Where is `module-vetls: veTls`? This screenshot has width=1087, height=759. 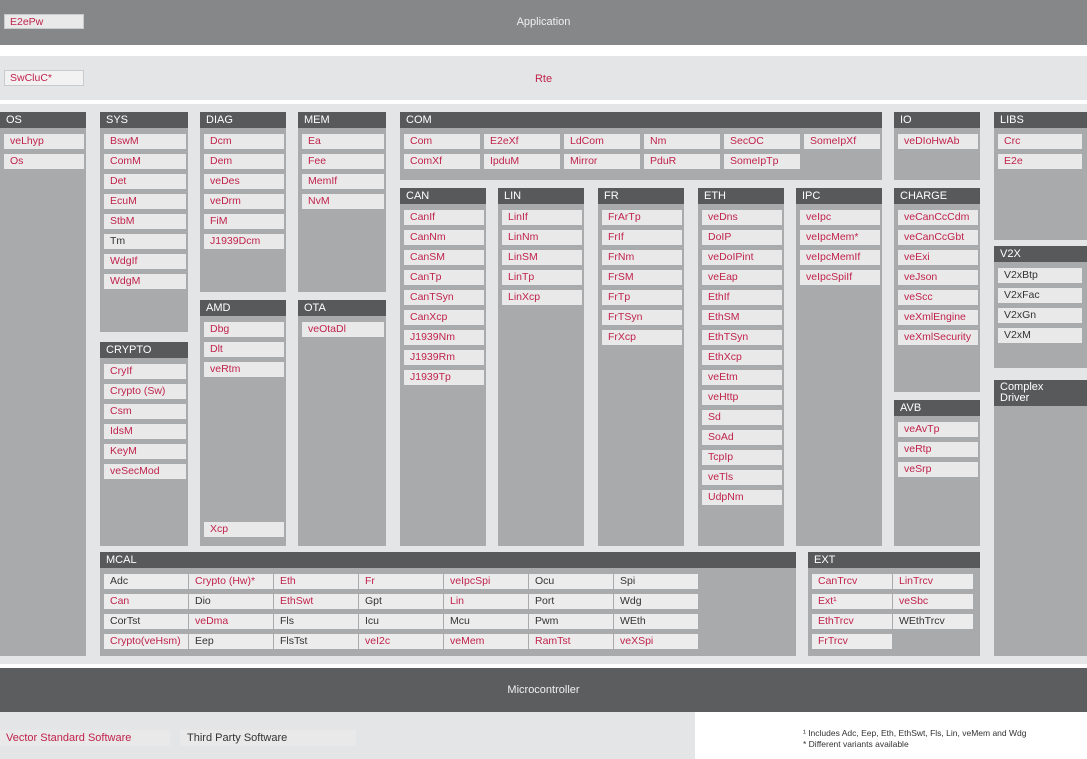 module-vetls: veTls is located at coordinates (742, 477).